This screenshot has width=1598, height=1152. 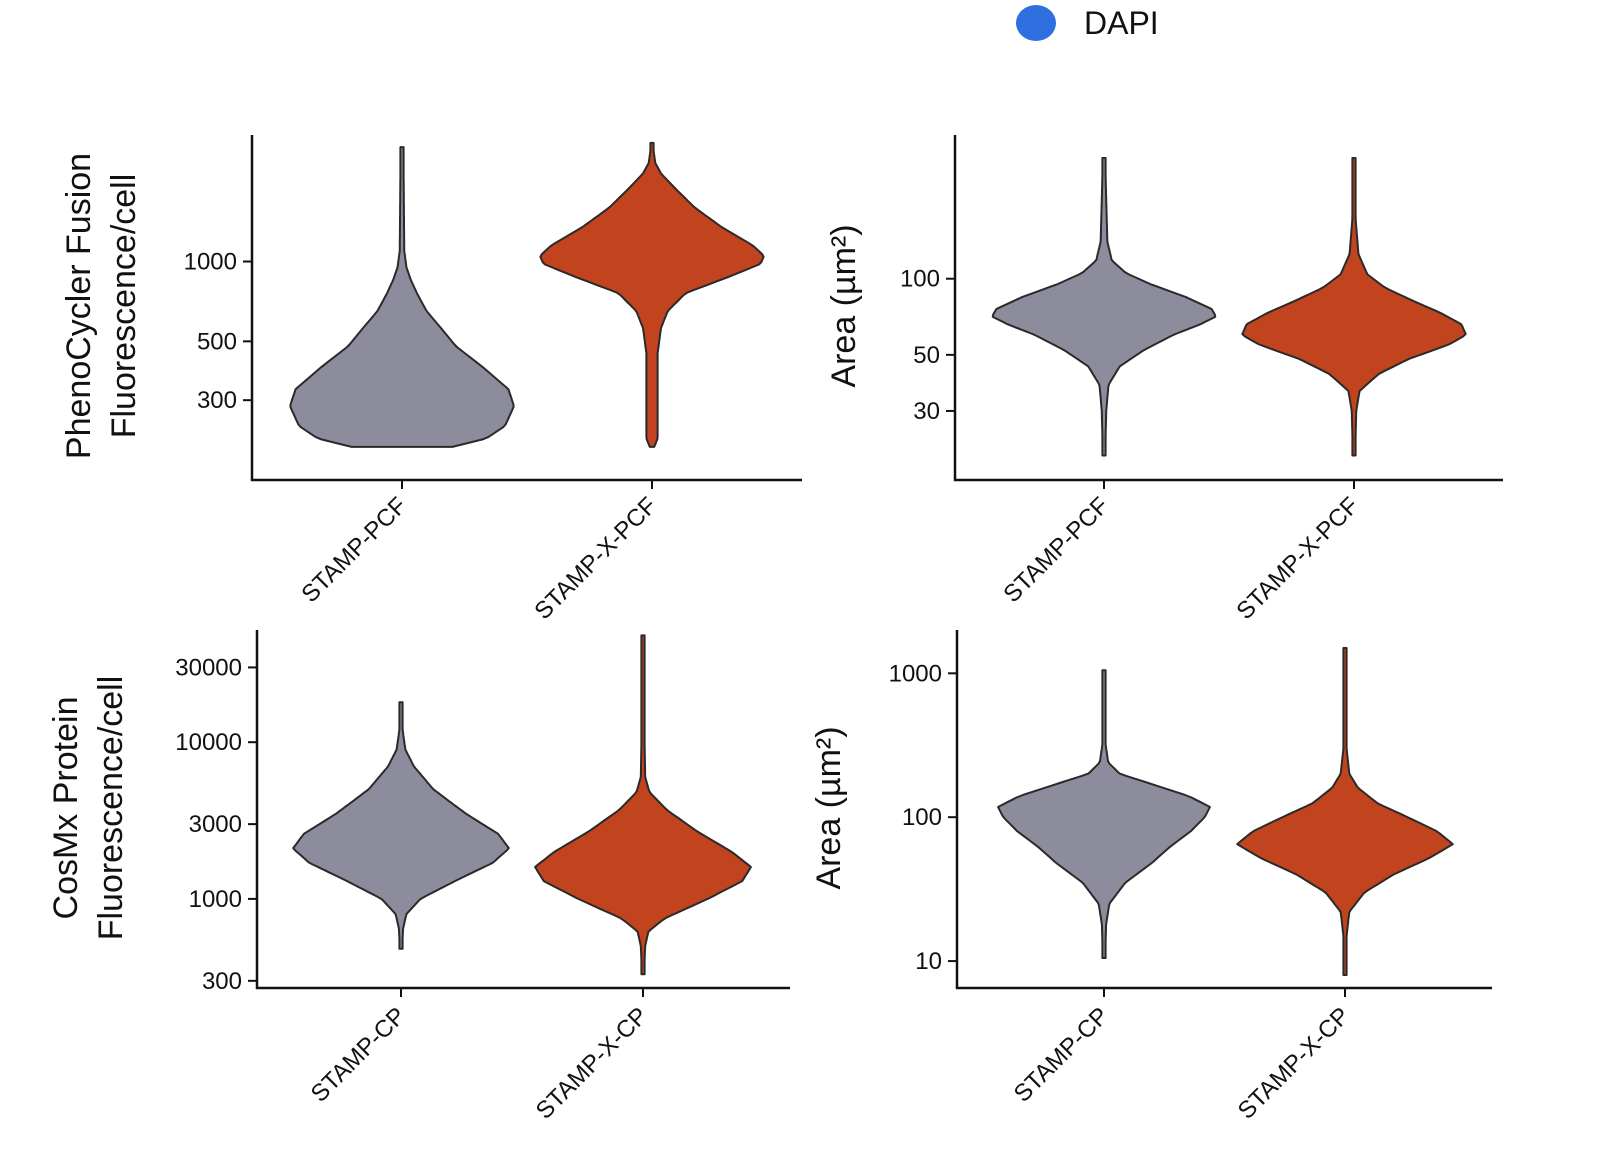 What do you see at coordinates (208, 667) in the screenshot?
I see `y-tick-label: 30000` at bounding box center [208, 667].